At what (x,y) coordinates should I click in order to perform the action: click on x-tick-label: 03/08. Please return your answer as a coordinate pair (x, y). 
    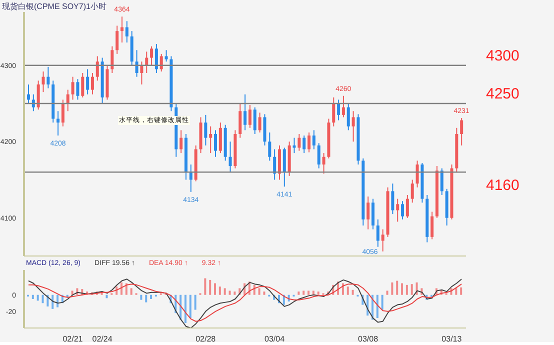
    Looking at the image, I should click on (368, 339).